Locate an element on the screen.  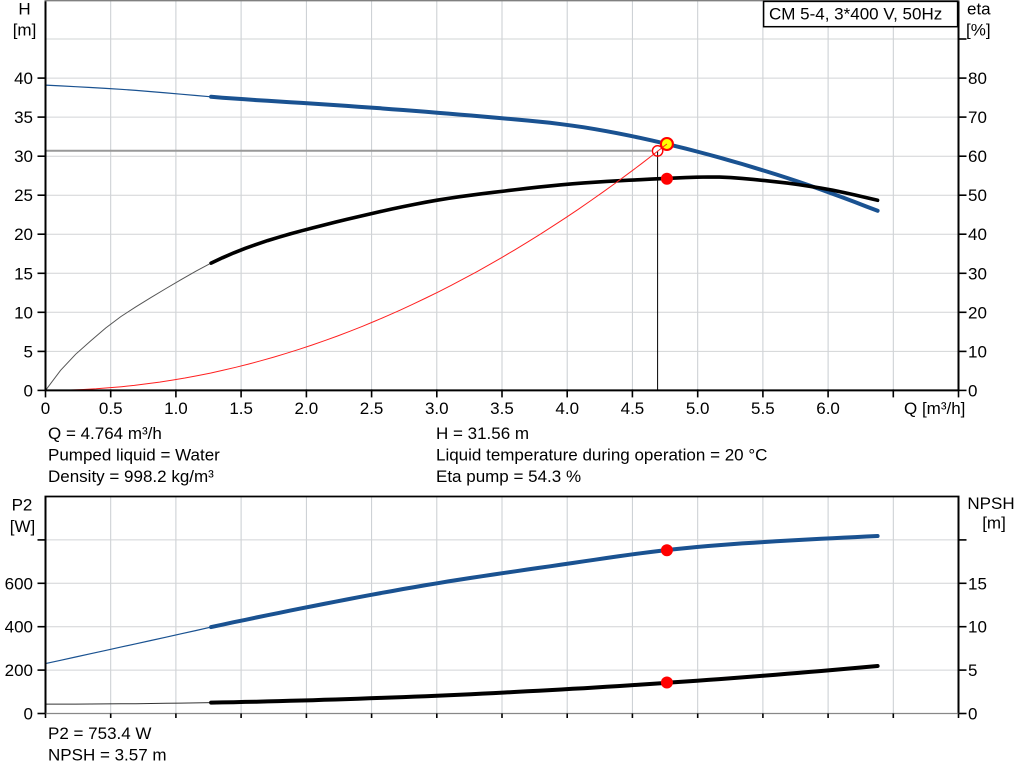
svg-text: P2 is located at coordinates (22, 505).